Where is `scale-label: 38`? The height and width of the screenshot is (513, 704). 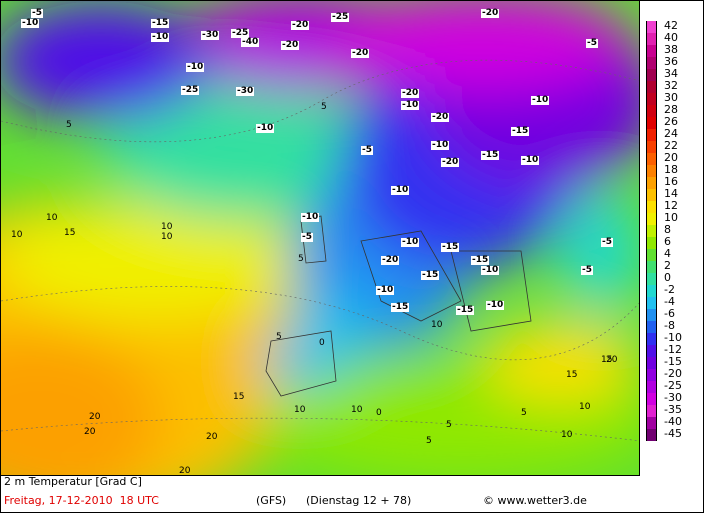
scale-label: 38 is located at coordinates (671, 49).